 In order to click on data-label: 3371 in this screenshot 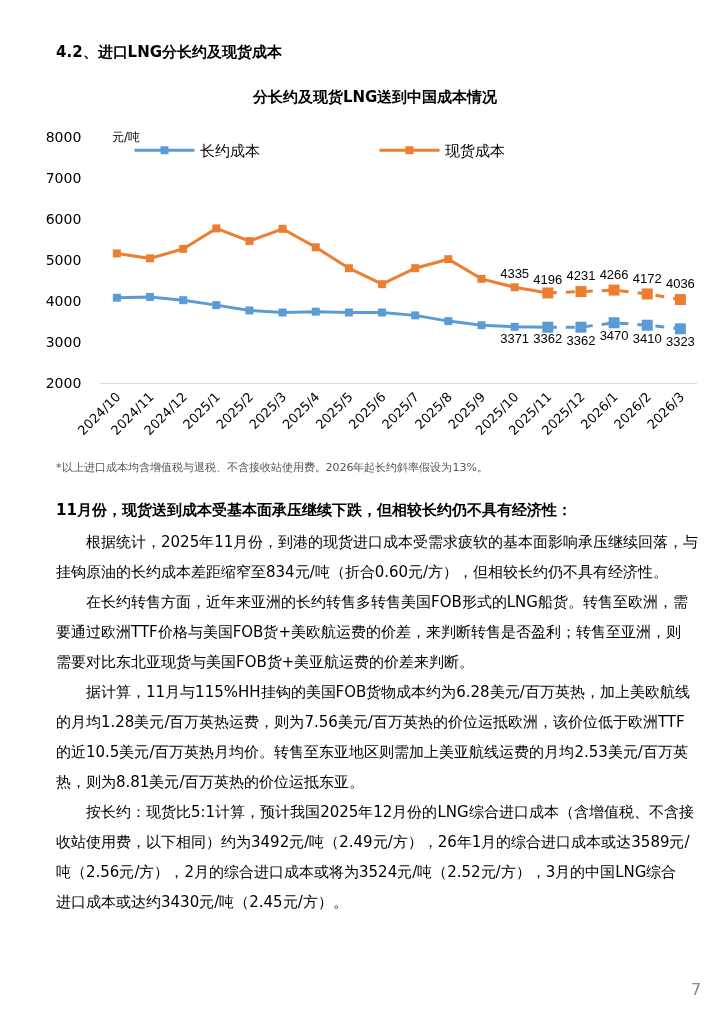, I will do `click(515, 338)`.